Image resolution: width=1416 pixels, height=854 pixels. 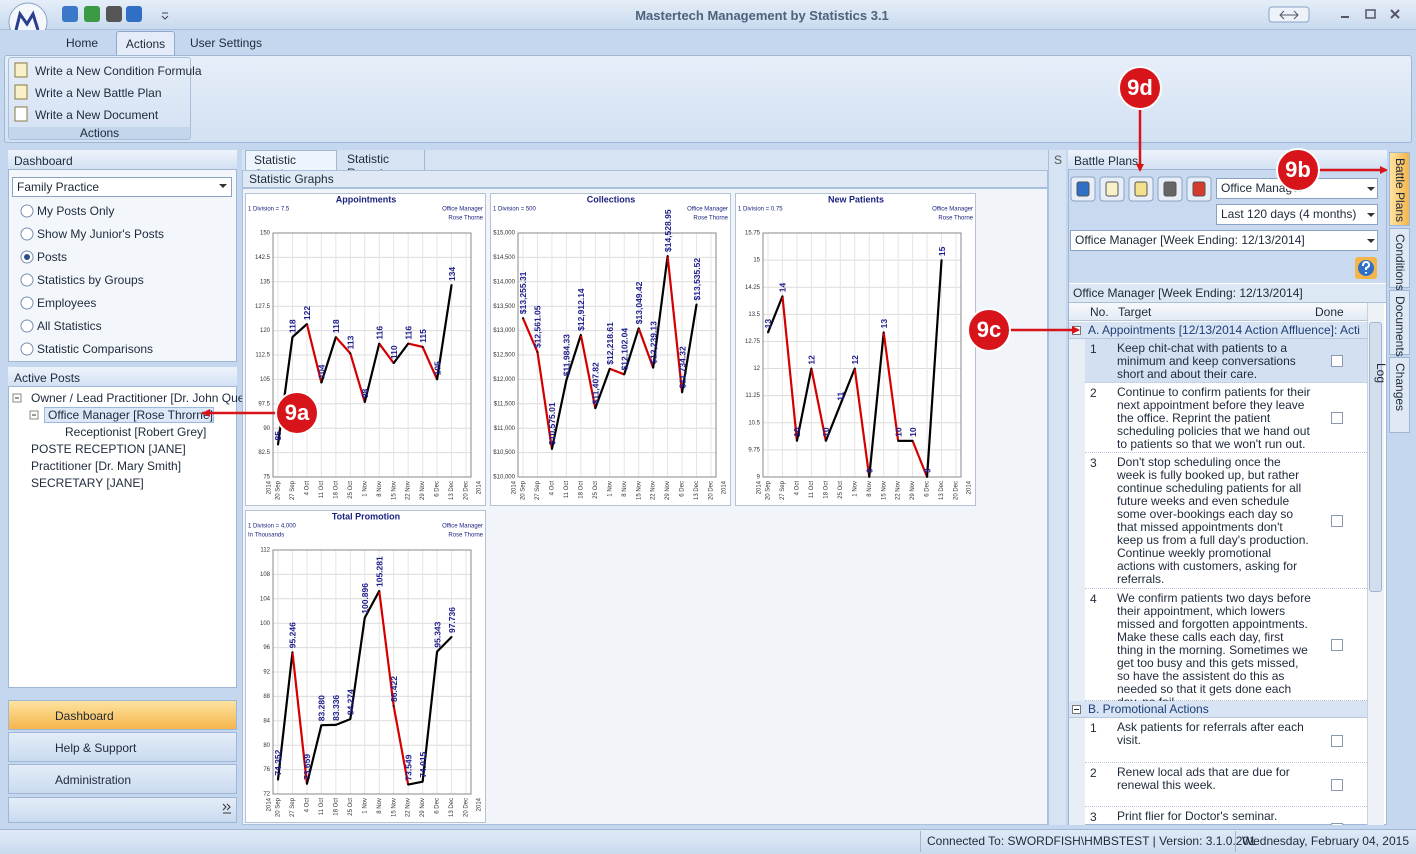 I want to click on value-label: 83.336, so click(x=336, y=708).